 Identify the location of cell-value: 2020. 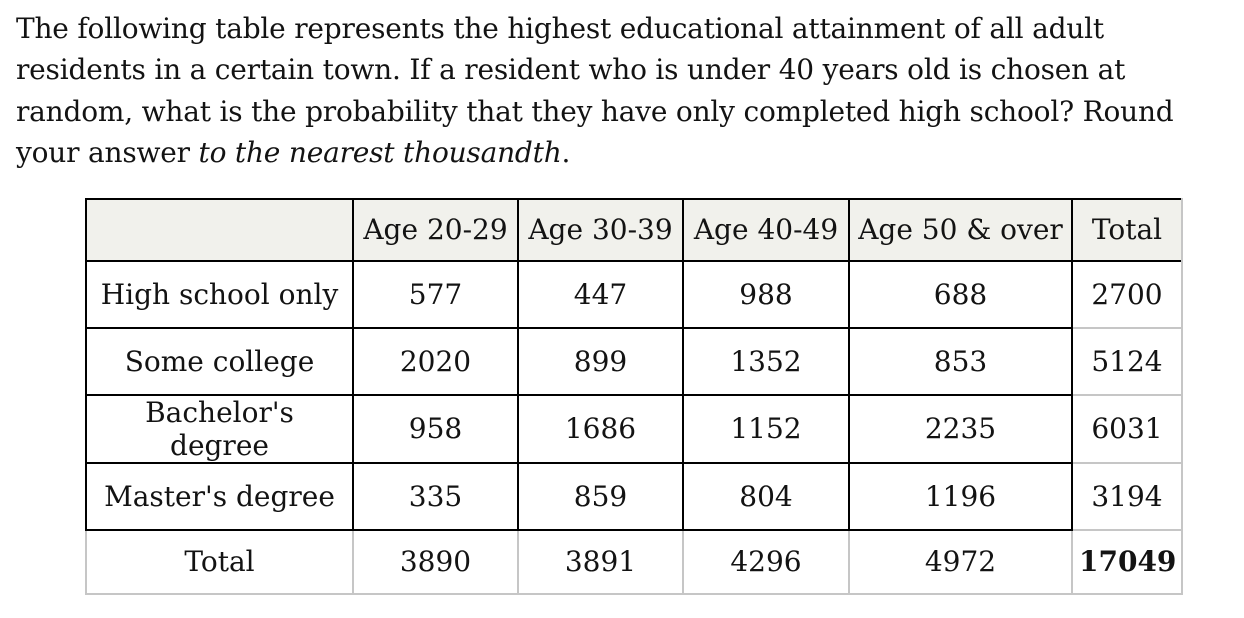
(435, 360).